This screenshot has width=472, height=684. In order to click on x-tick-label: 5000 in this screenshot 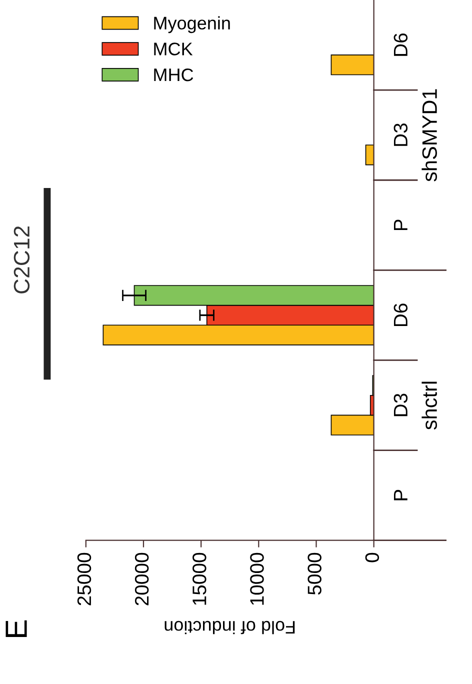, I will do `click(315, 573)`.